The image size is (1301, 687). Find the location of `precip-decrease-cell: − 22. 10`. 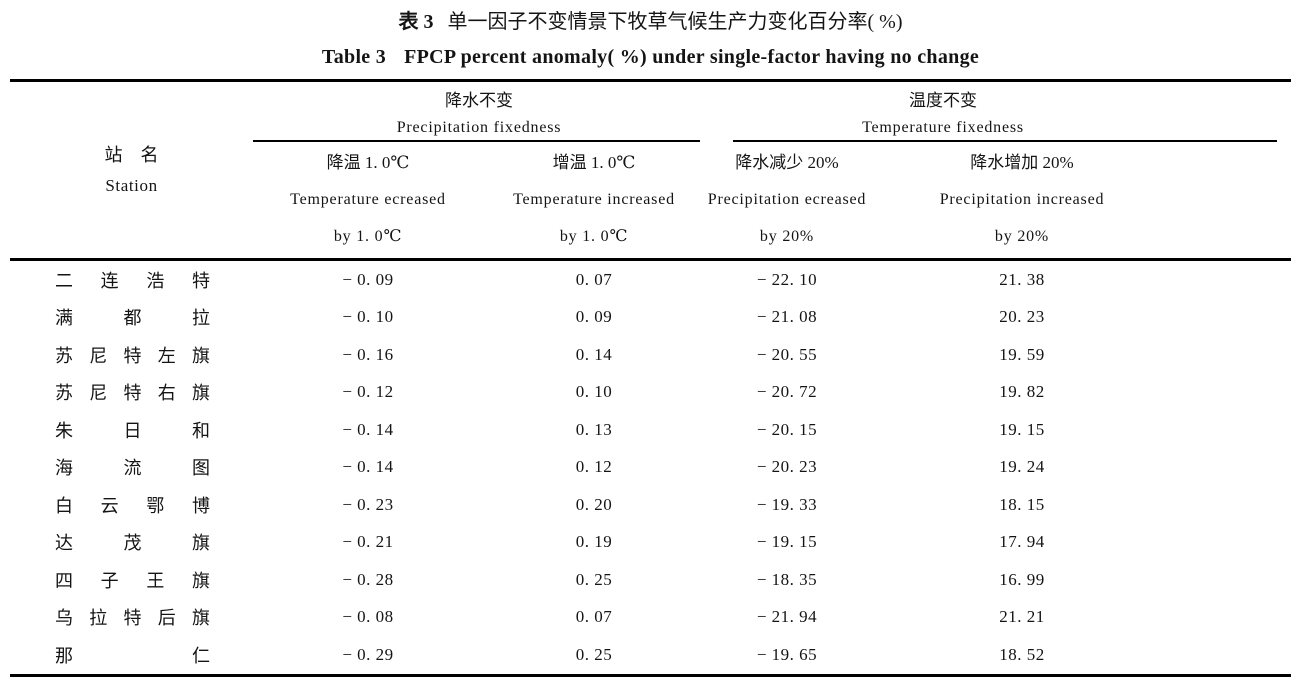

precip-decrease-cell: − 22. 10 is located at coordinates (805, 278).